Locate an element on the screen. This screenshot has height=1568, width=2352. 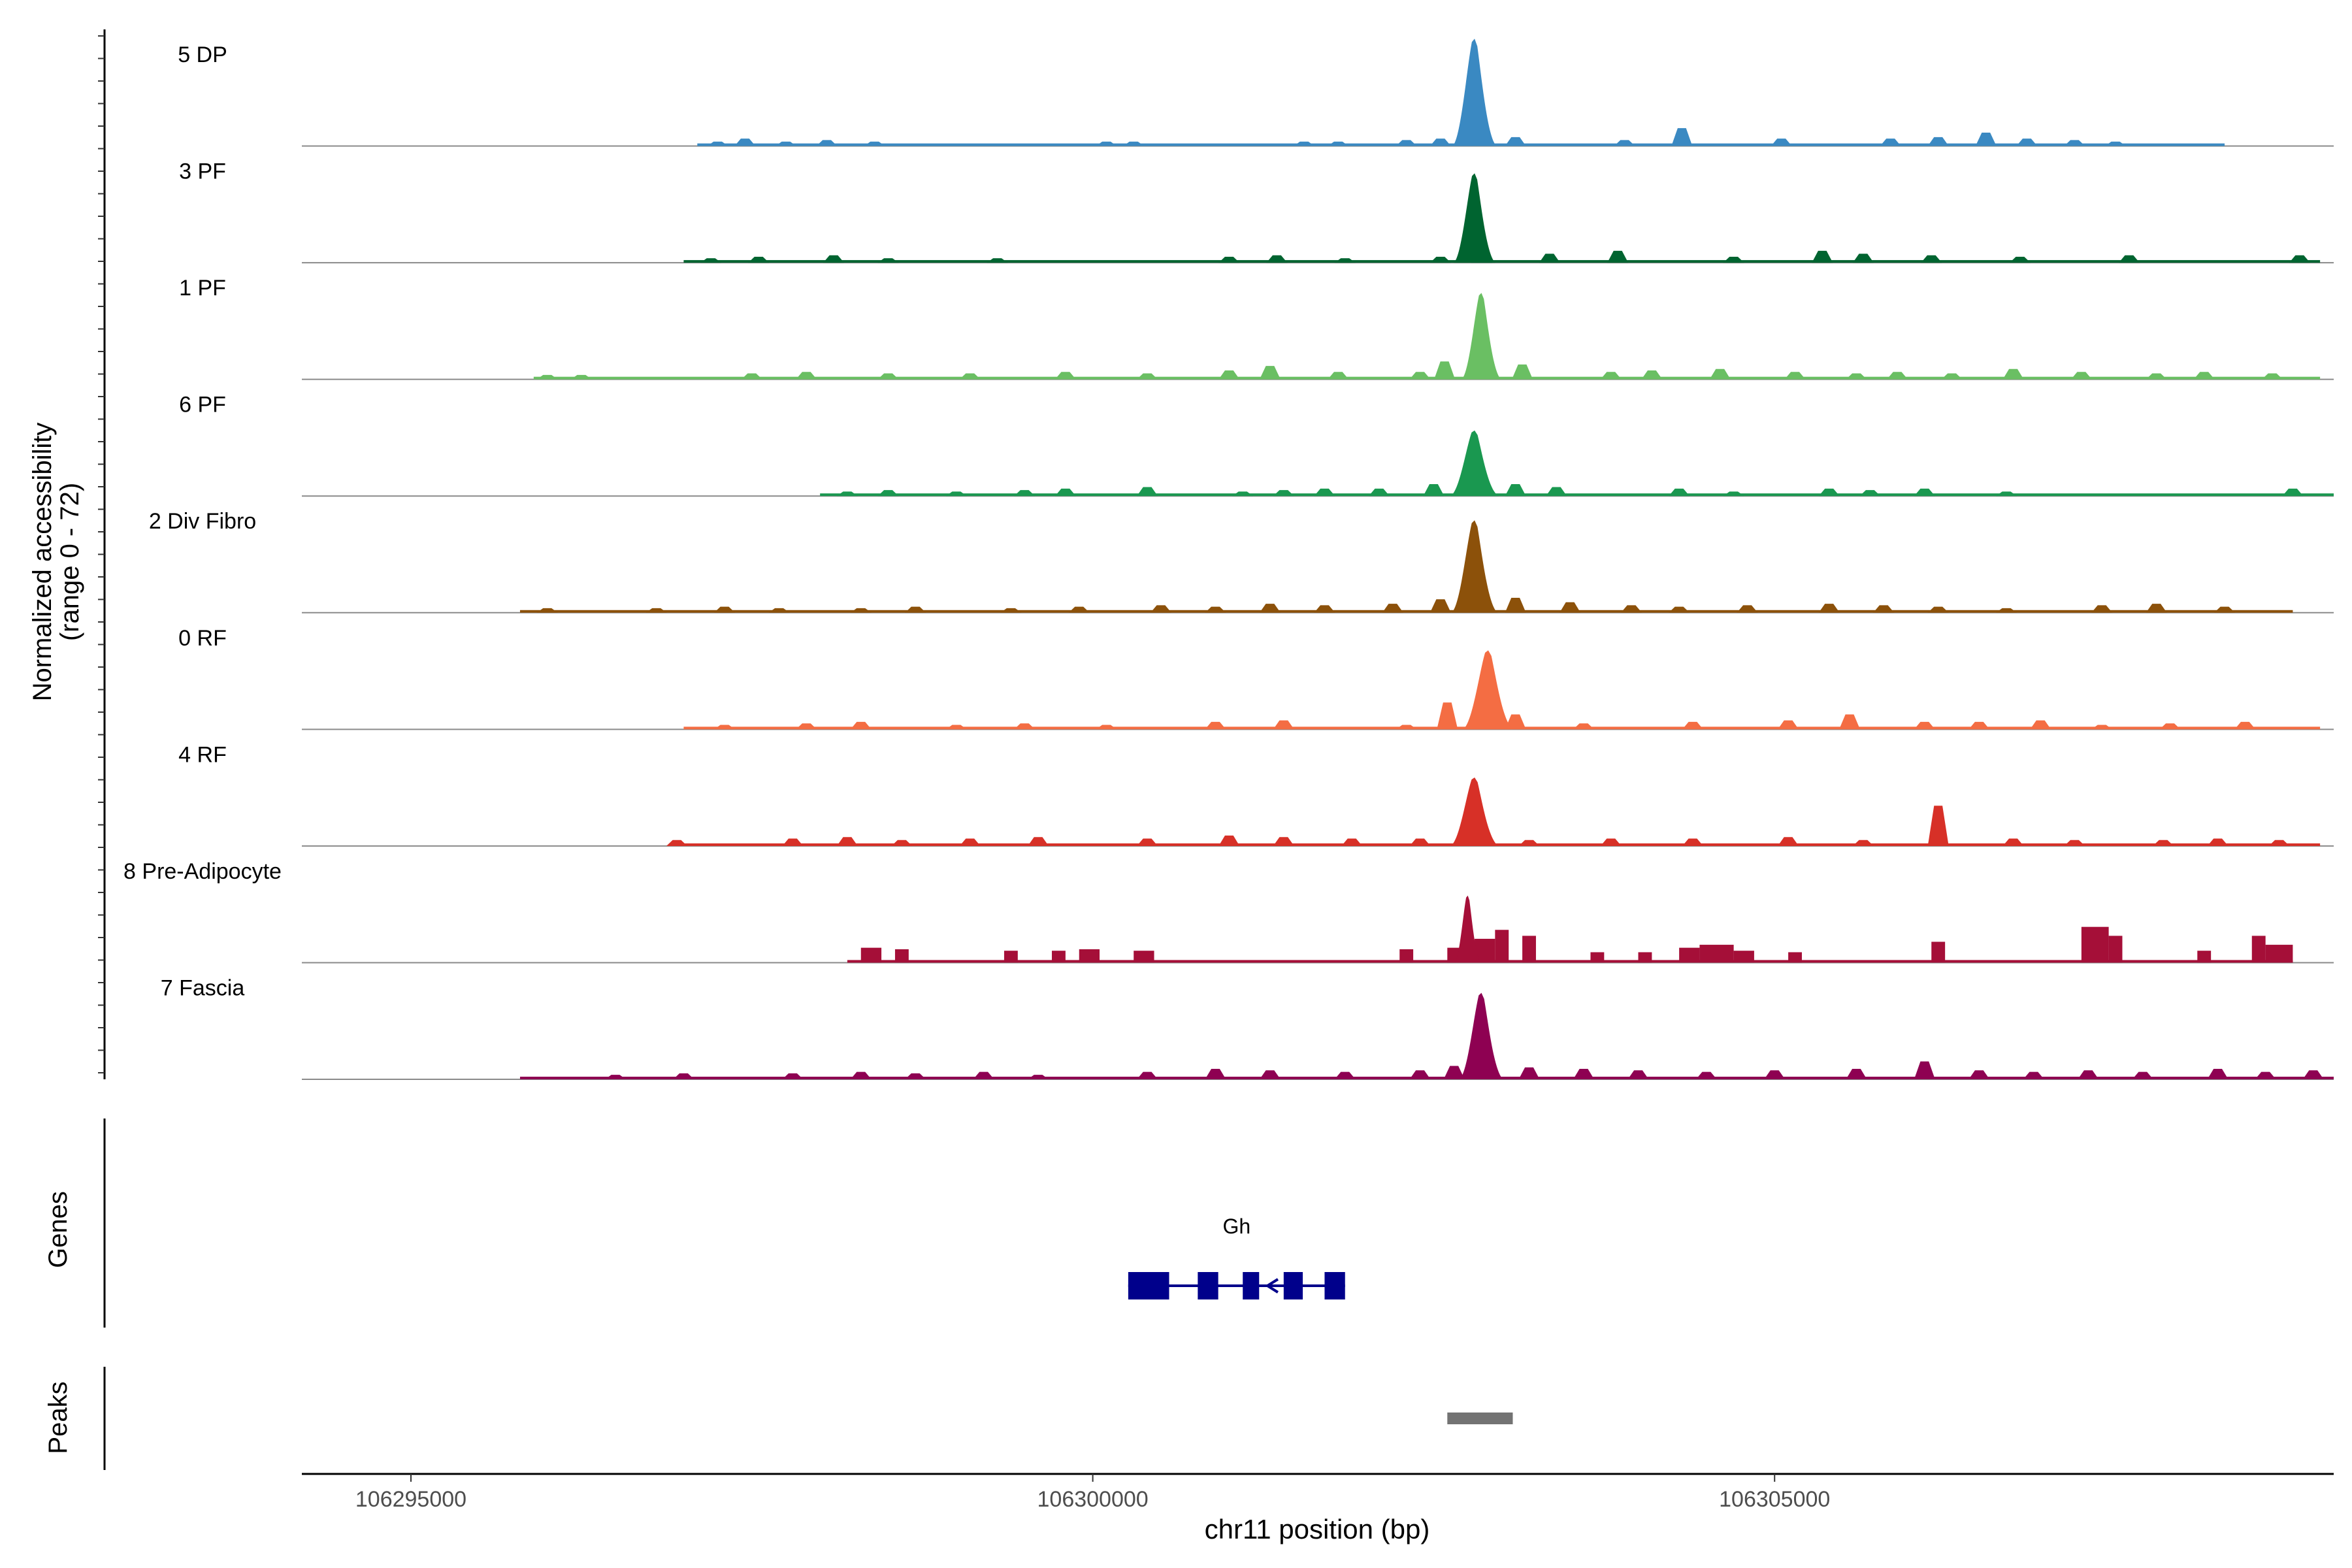
x-tick-label: 106295000 is located at coordinates (410, 1499).